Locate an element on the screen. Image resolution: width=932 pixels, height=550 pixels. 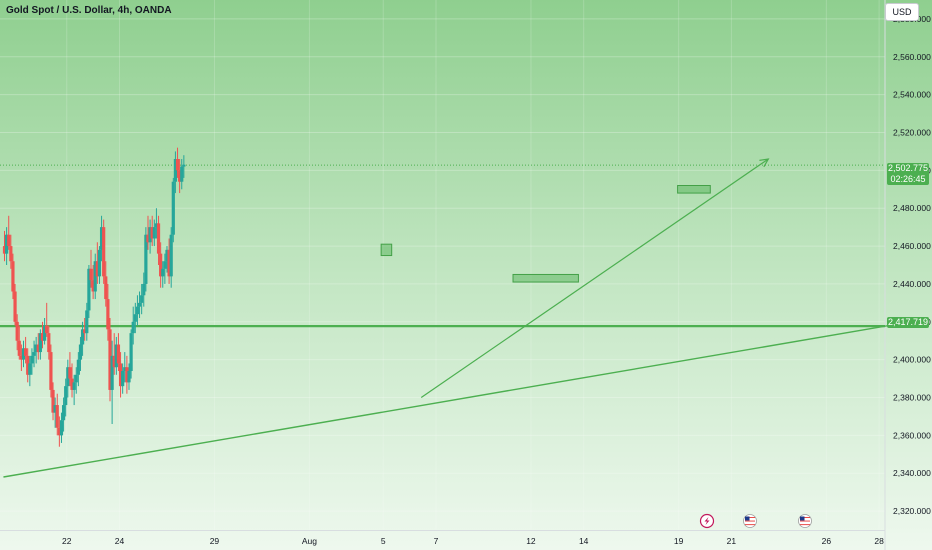
y-tick-label: 2,440.000 is located at coordinates (912, 284).